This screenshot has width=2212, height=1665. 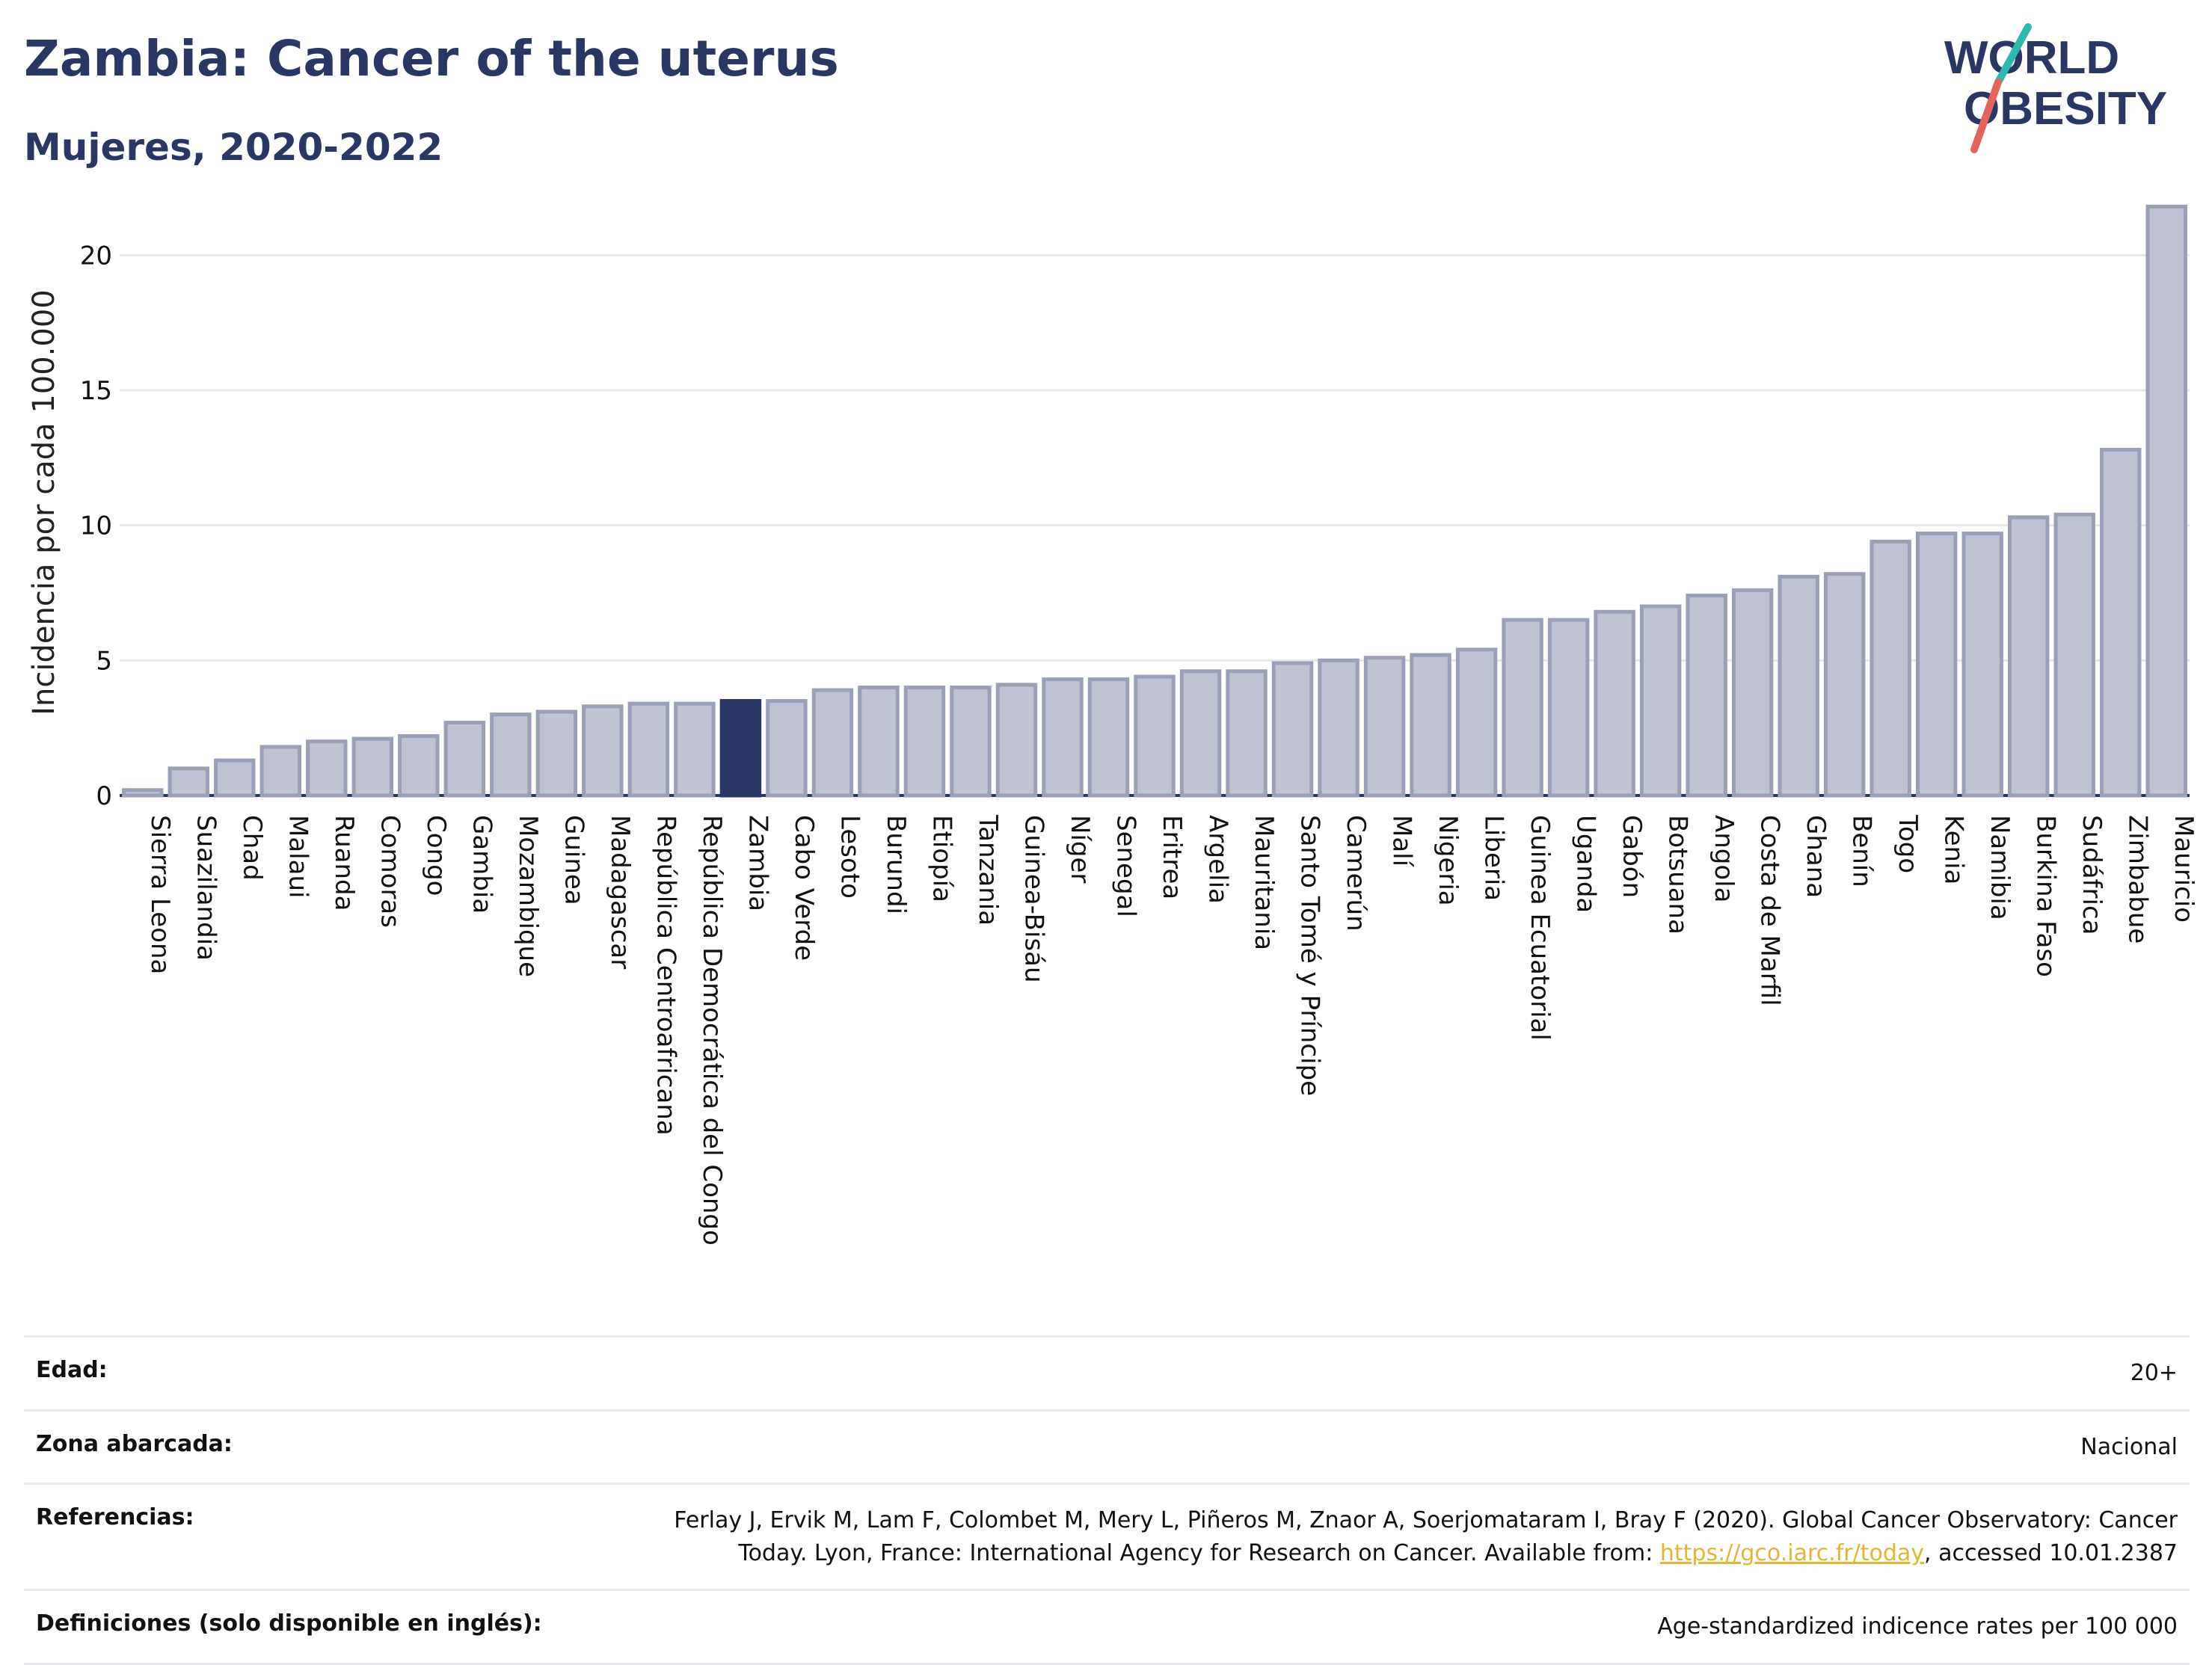 What do you see at coordinates (482, 864) in the screenshot?
I see `x-tick-label: Gambia` at bounding box center [482, 864].